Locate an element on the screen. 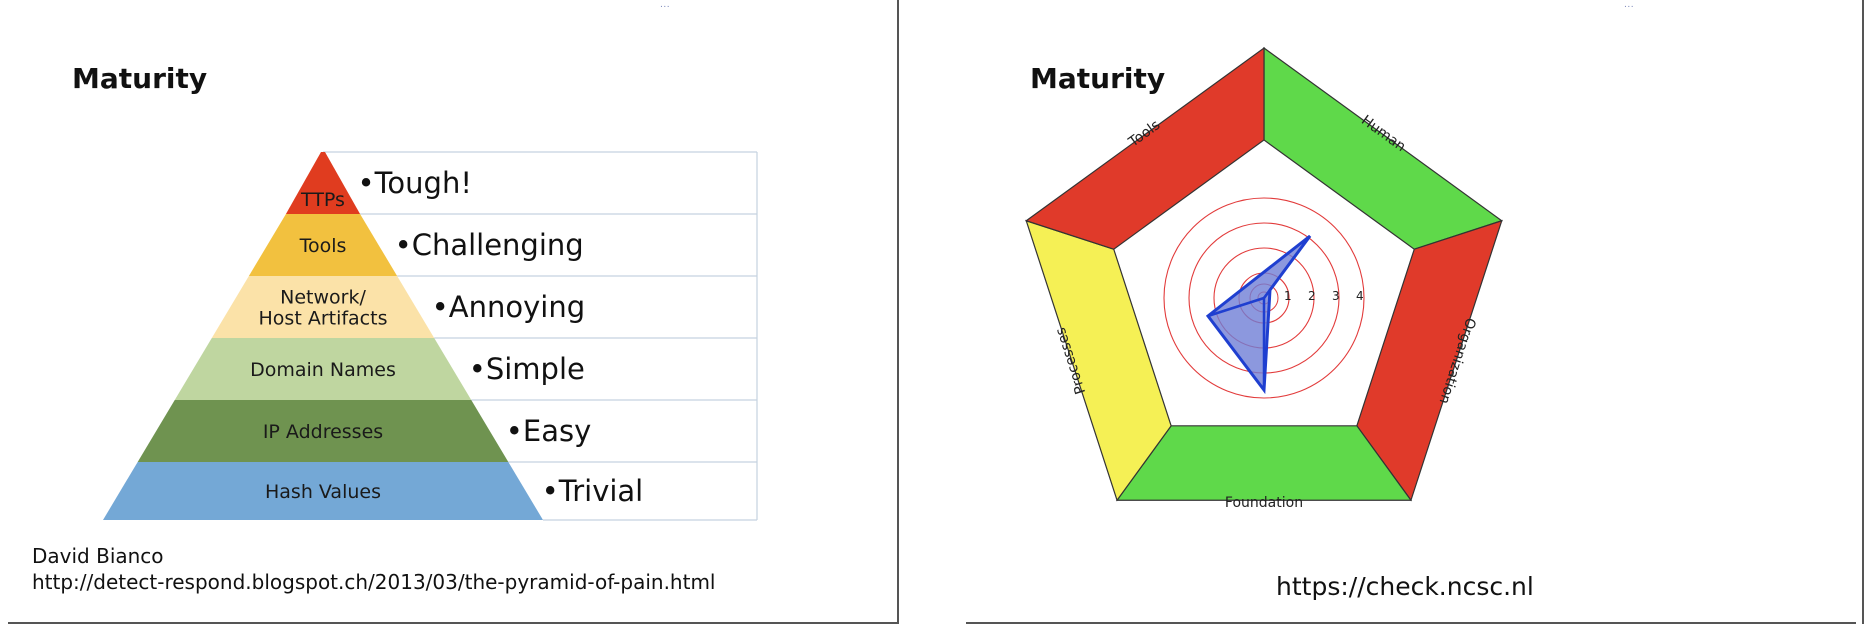 The height and width of the screenshot is (642, 1864). radar-ring is located at coordinates (1264, 298).